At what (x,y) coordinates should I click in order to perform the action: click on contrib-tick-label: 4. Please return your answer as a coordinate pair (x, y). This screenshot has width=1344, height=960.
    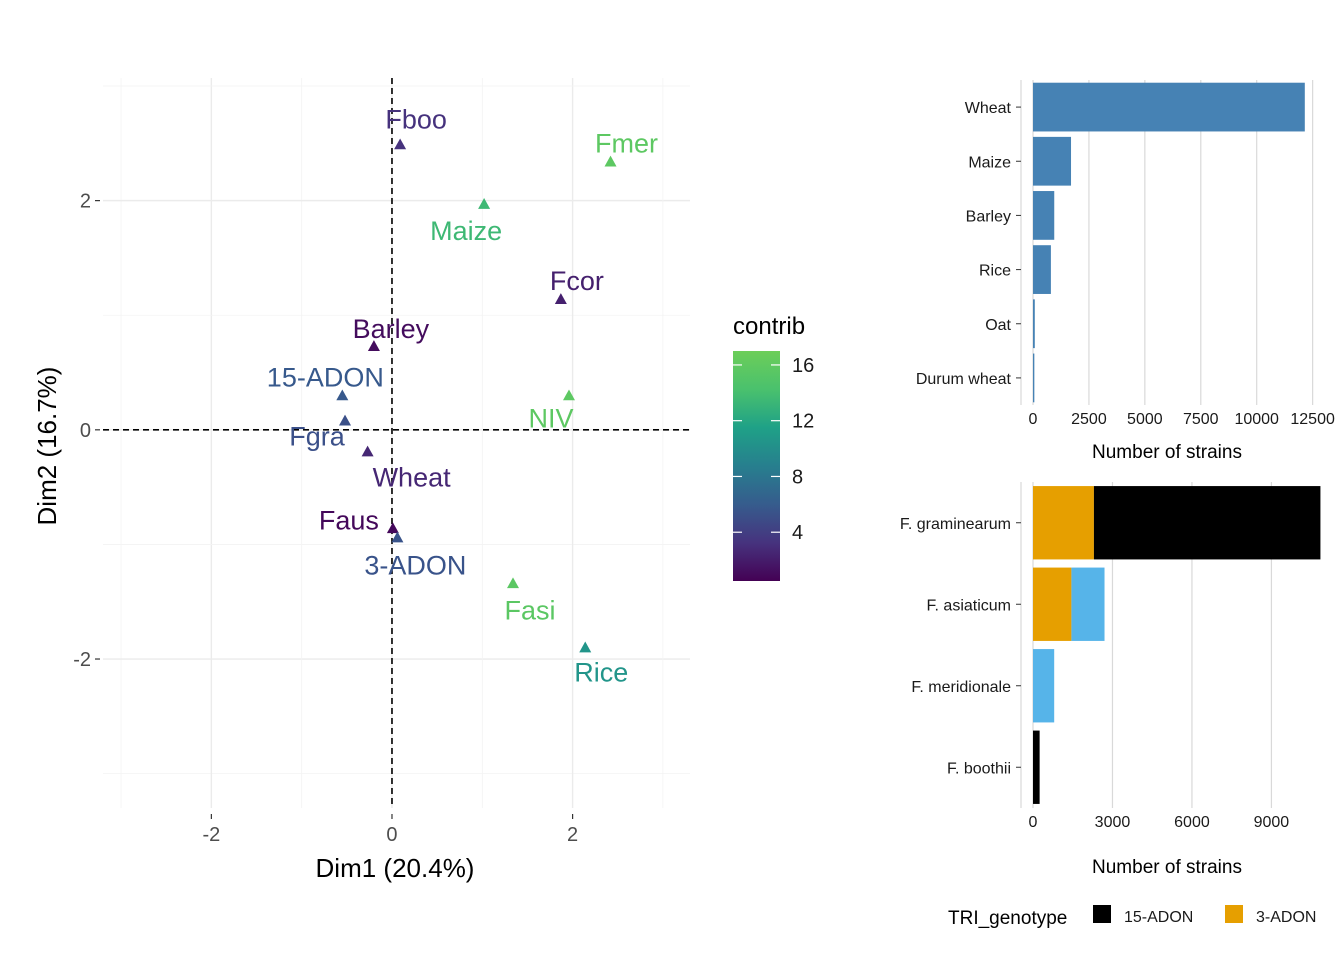
    Looking at the image, I should click on (797, 533).